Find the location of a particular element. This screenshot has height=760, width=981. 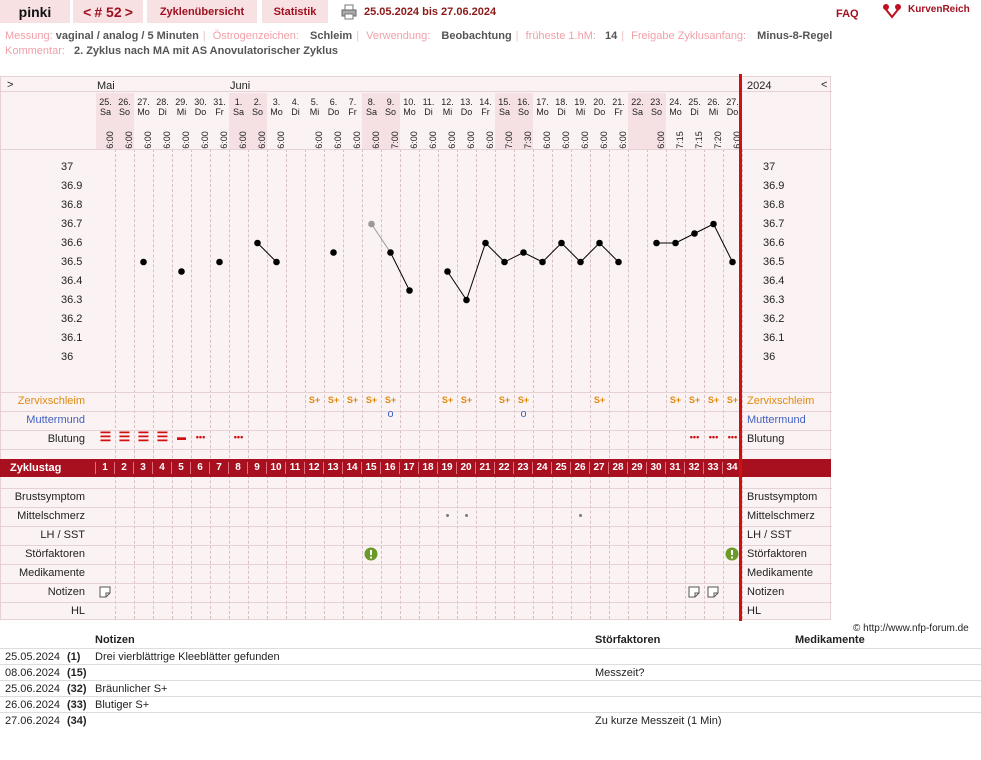

prev-cycle-button: < is located at coordinates (87, 11).